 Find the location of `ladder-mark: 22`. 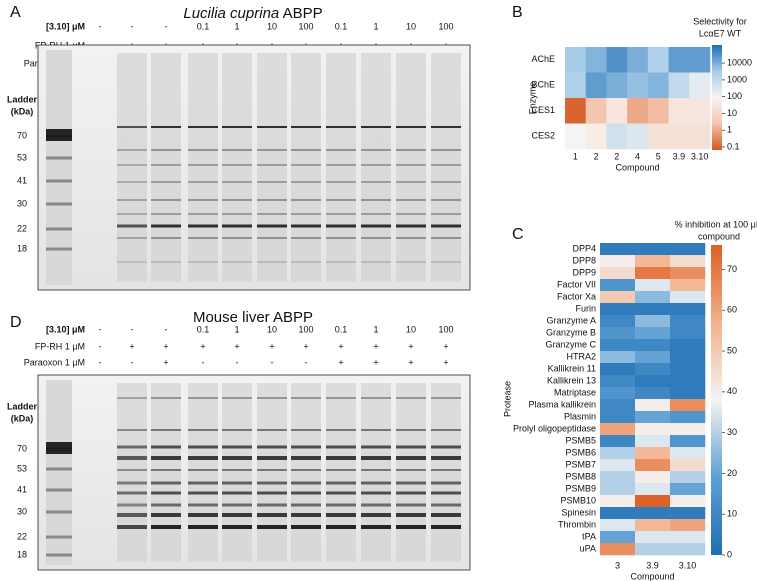

ladder-mark: 22 is located at coordinates (22, 228).